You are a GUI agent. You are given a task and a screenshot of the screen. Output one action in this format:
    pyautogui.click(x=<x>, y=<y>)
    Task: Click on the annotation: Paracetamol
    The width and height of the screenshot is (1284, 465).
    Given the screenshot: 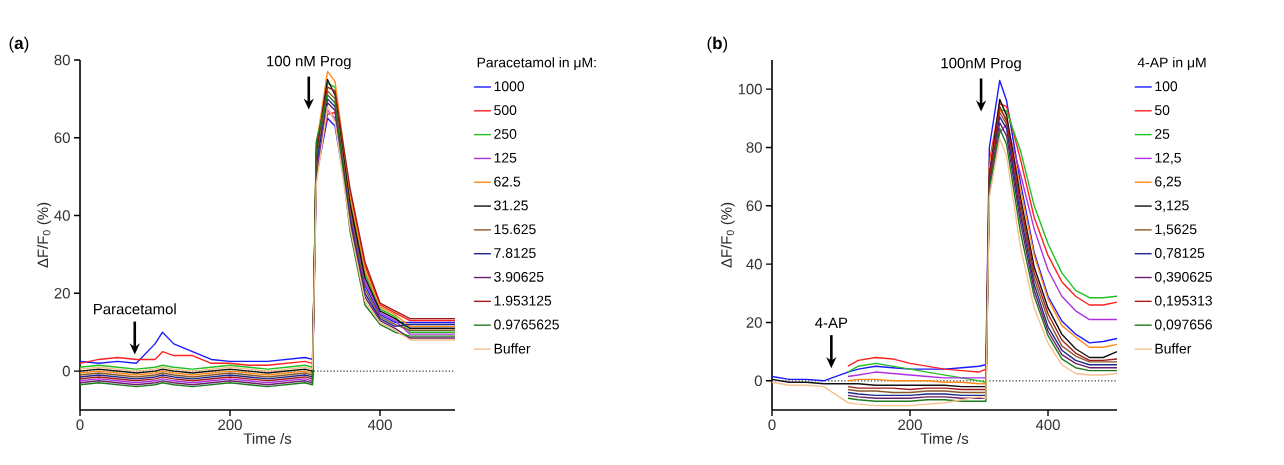 What is the action you would take?
    pyautogui.click(x=135, y=309)
    